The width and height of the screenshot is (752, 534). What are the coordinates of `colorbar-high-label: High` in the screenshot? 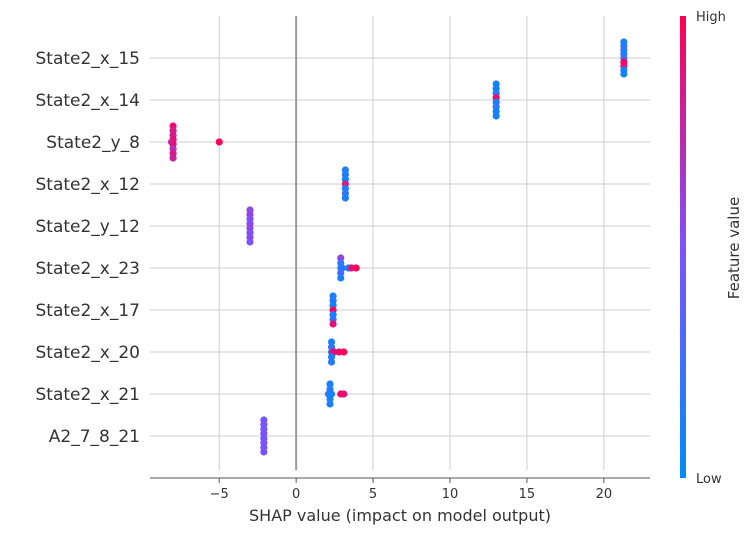 It's located at (711, 17).